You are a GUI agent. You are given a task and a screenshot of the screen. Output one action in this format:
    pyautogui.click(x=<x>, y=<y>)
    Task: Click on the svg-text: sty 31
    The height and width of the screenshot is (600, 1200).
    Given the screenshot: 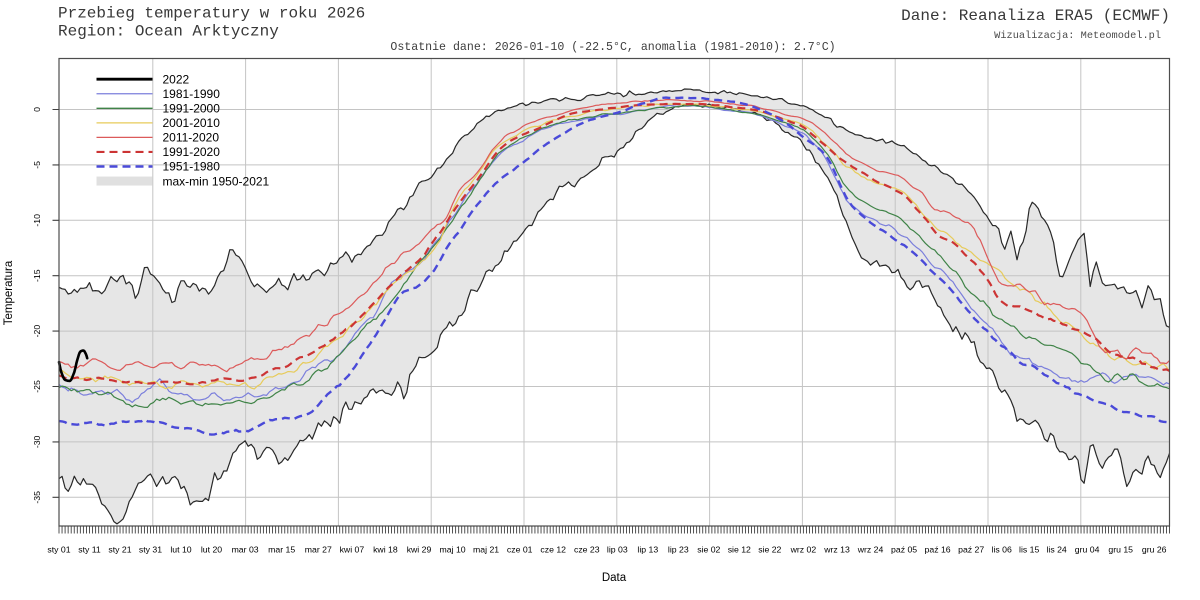 What is the action you would take?
    pyautogui.click(x=150, y=549)
    